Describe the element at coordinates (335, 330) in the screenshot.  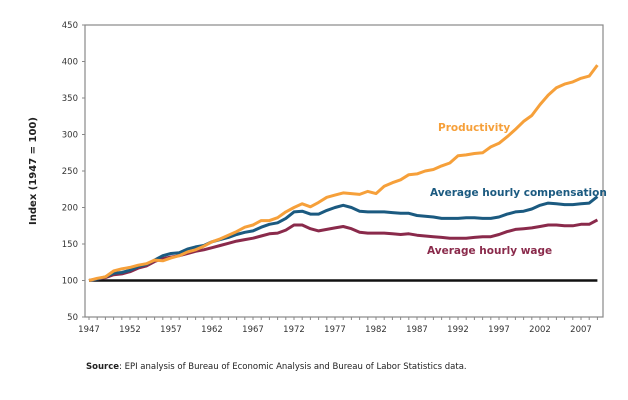
I see `x-tick-label: 1977` at that location.